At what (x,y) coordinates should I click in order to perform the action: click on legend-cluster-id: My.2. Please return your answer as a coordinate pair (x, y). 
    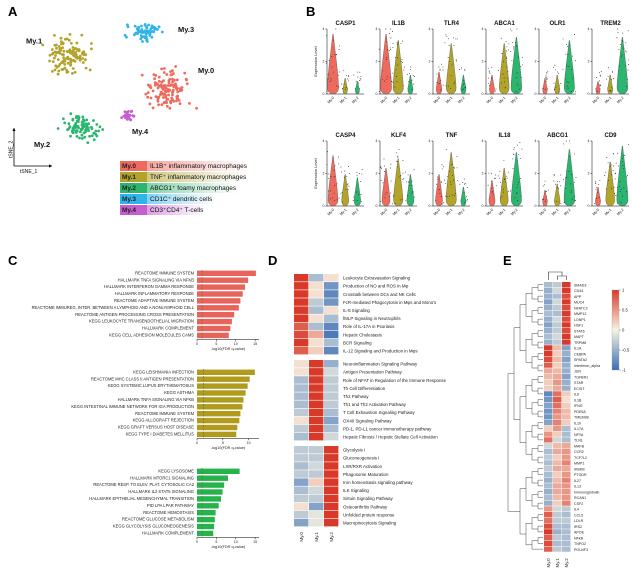
    Looking at the image, I should click on (133, 188).